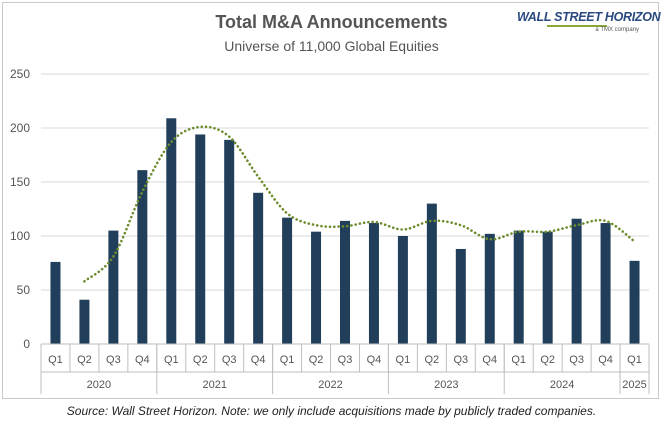 Image resolution: width=663 pixels, height=424 pixels. What do you see at coordinates (214, 385) in the screenshot?
I see `x-year-label: 2021` at bounding box center [214, 385].